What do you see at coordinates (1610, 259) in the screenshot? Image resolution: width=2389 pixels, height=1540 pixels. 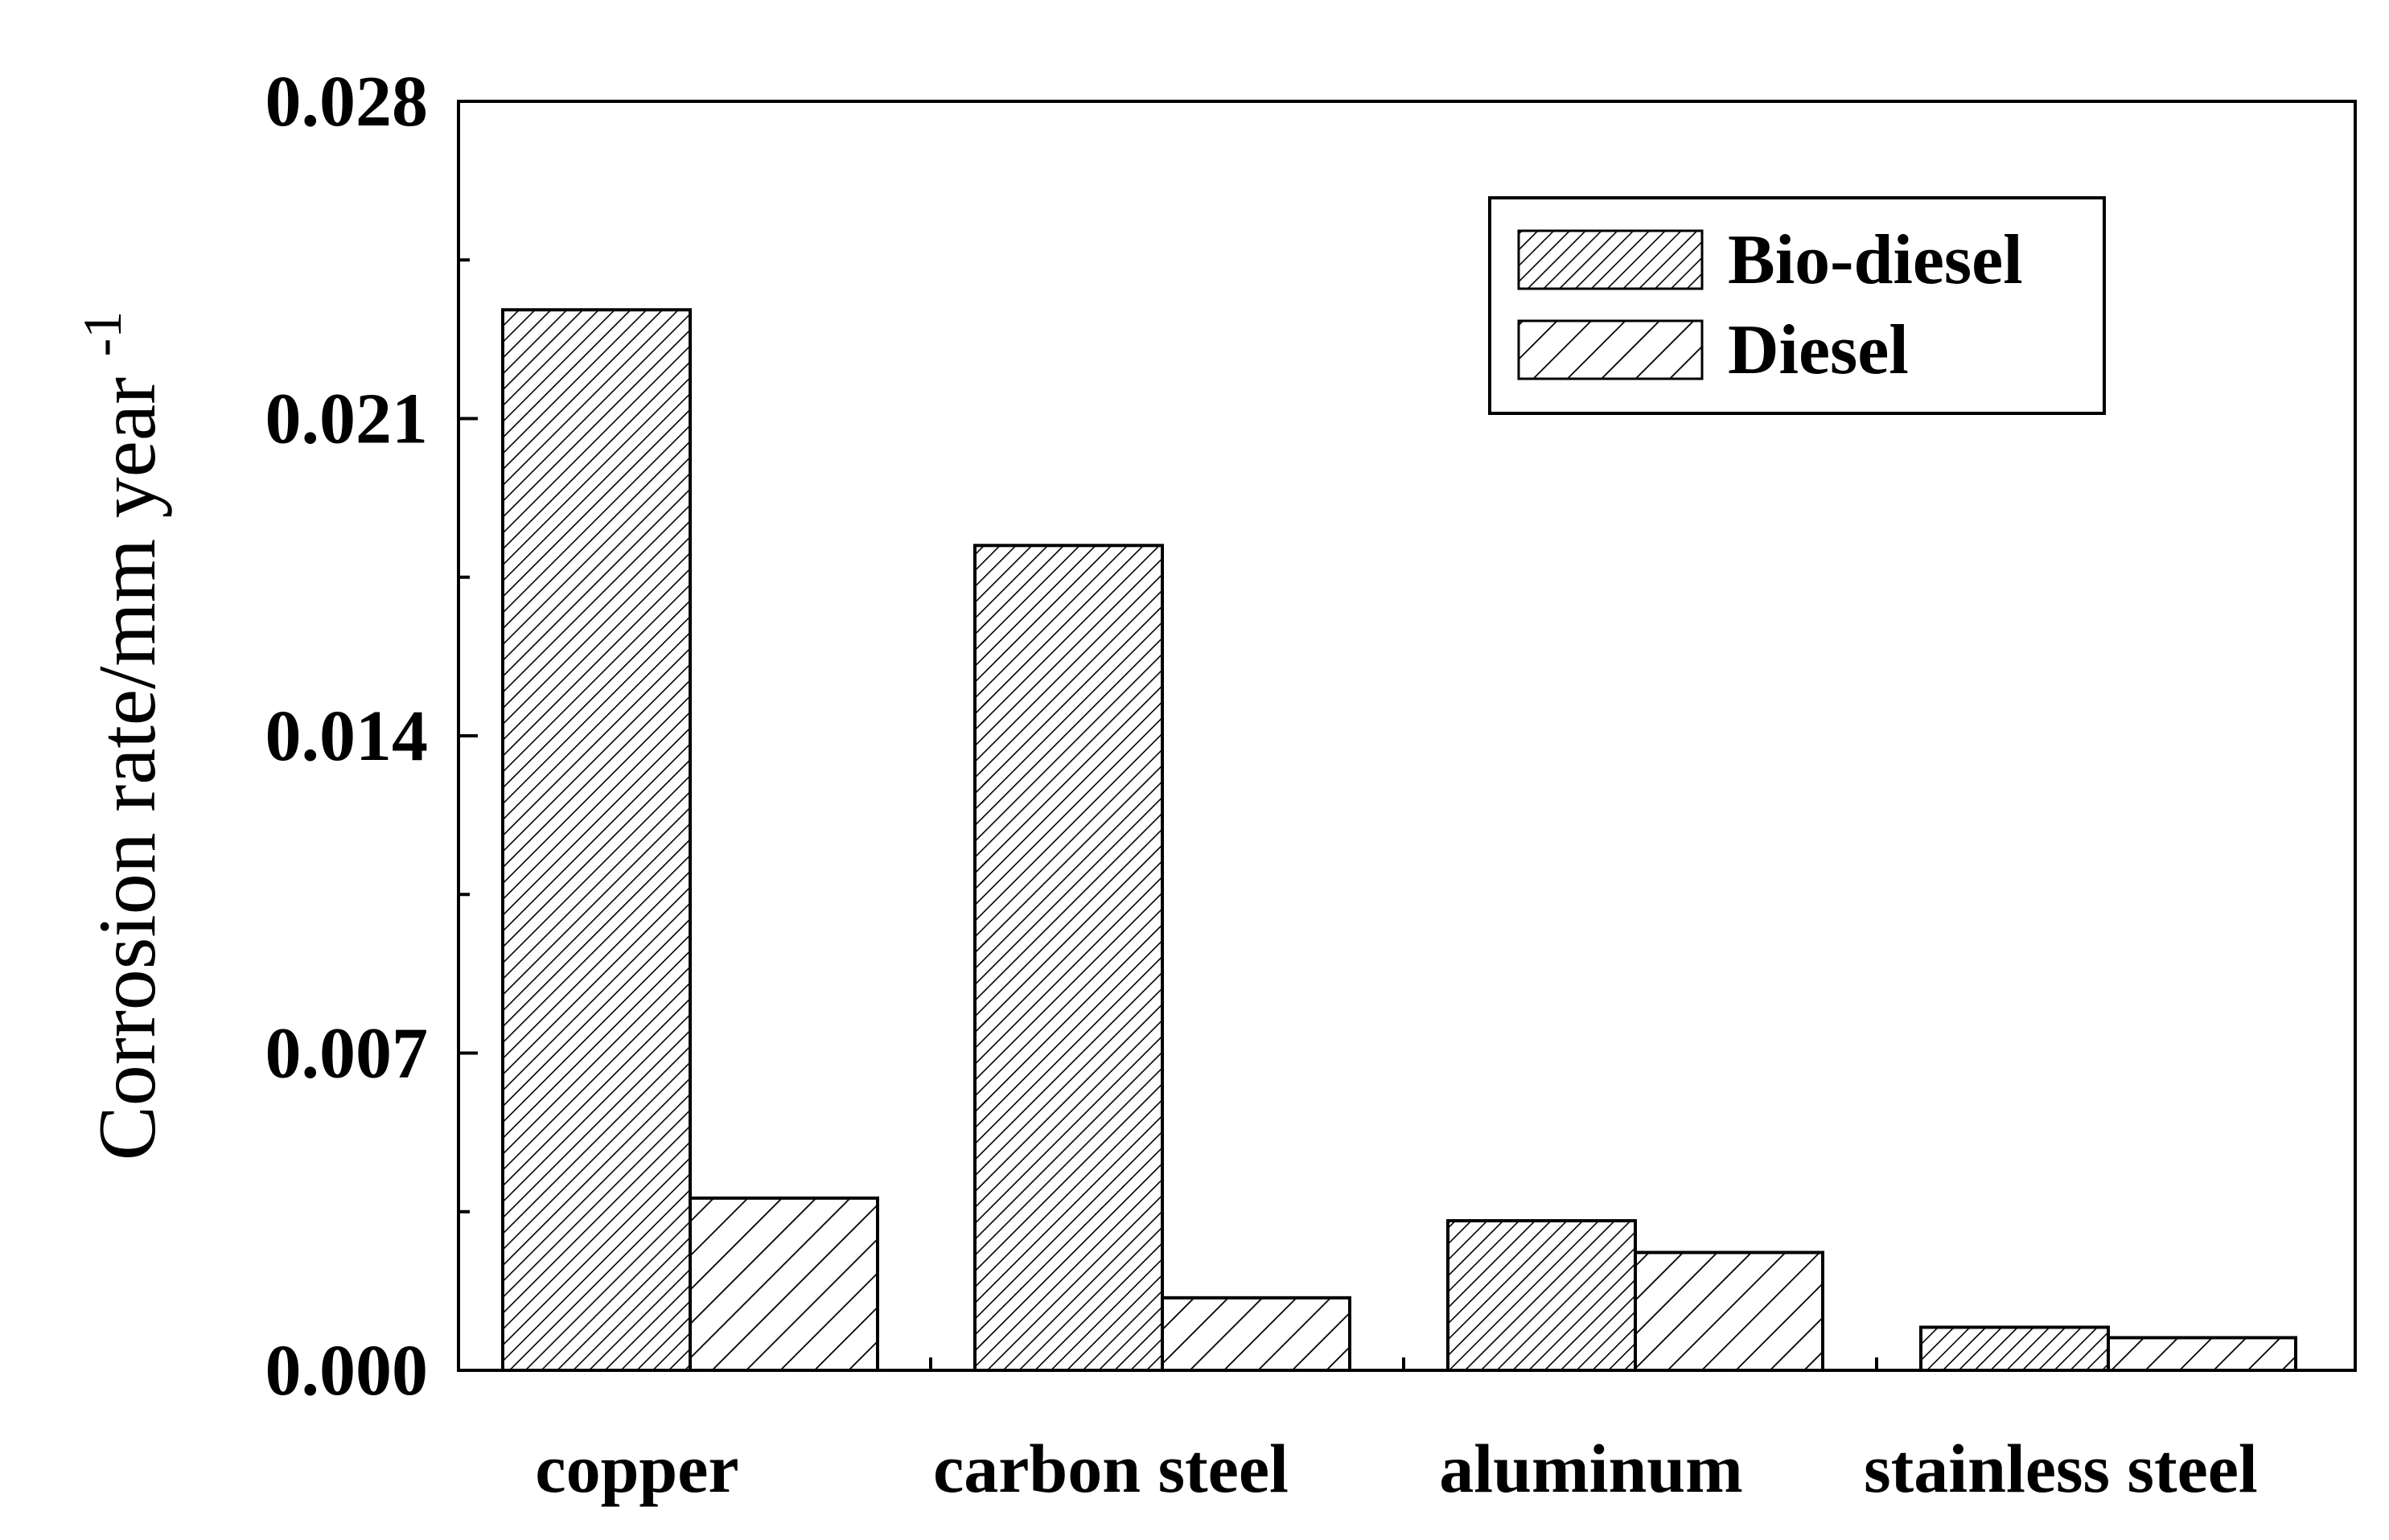 I see `legend-swatch-bio-diesel` at bounding box center [1610, 259].